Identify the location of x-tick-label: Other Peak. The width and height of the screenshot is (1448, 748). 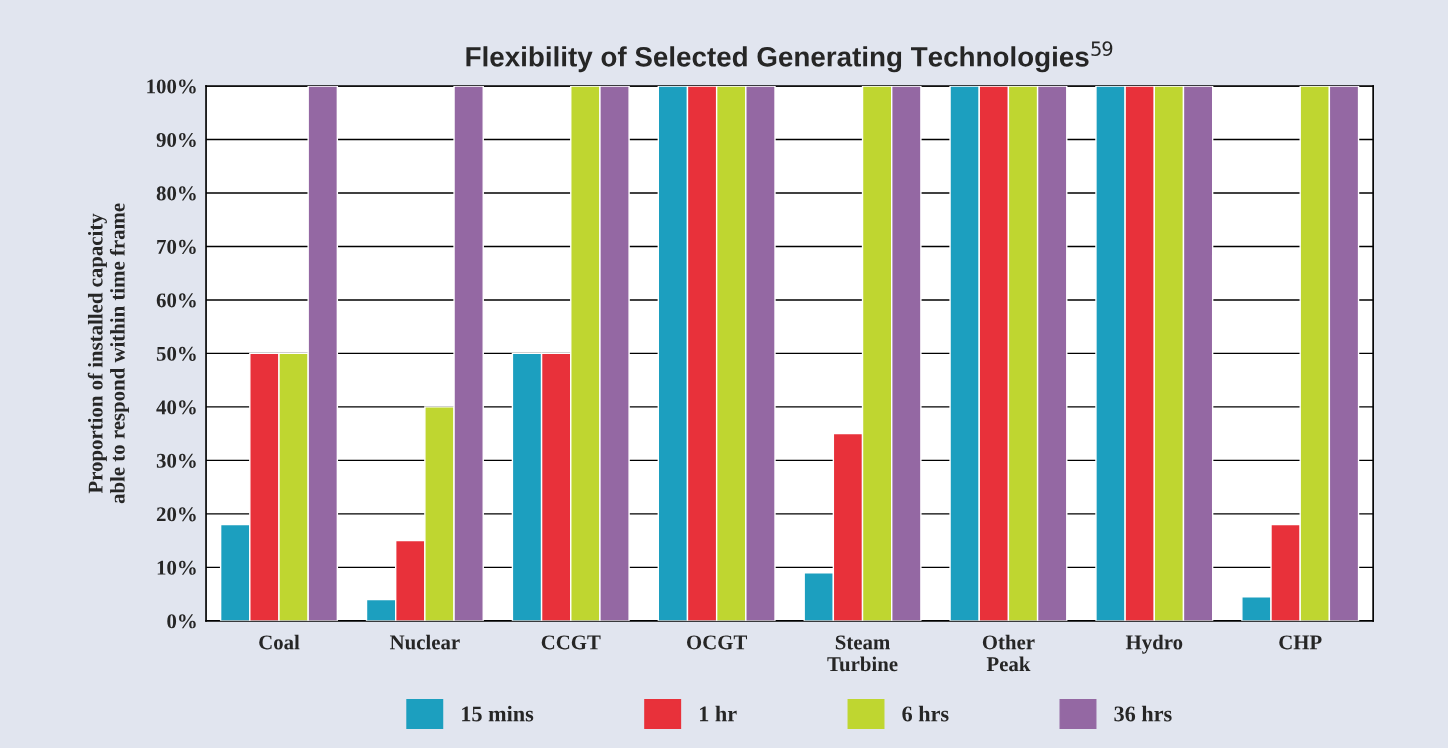
(1008, 653).